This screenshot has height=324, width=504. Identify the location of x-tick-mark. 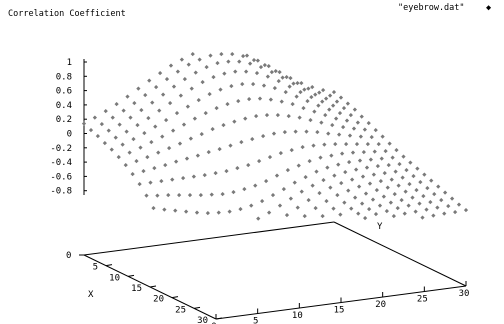
(109, 265).